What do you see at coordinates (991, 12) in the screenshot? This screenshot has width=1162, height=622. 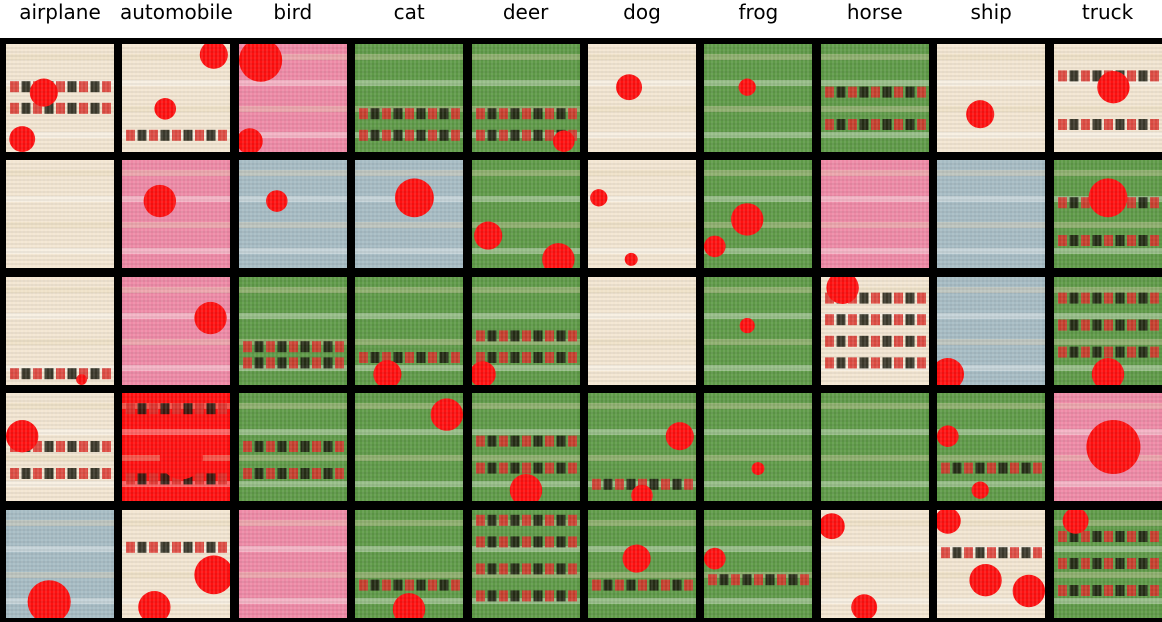 I see `class-label-ship: ship` at bounding box center [991, 12].